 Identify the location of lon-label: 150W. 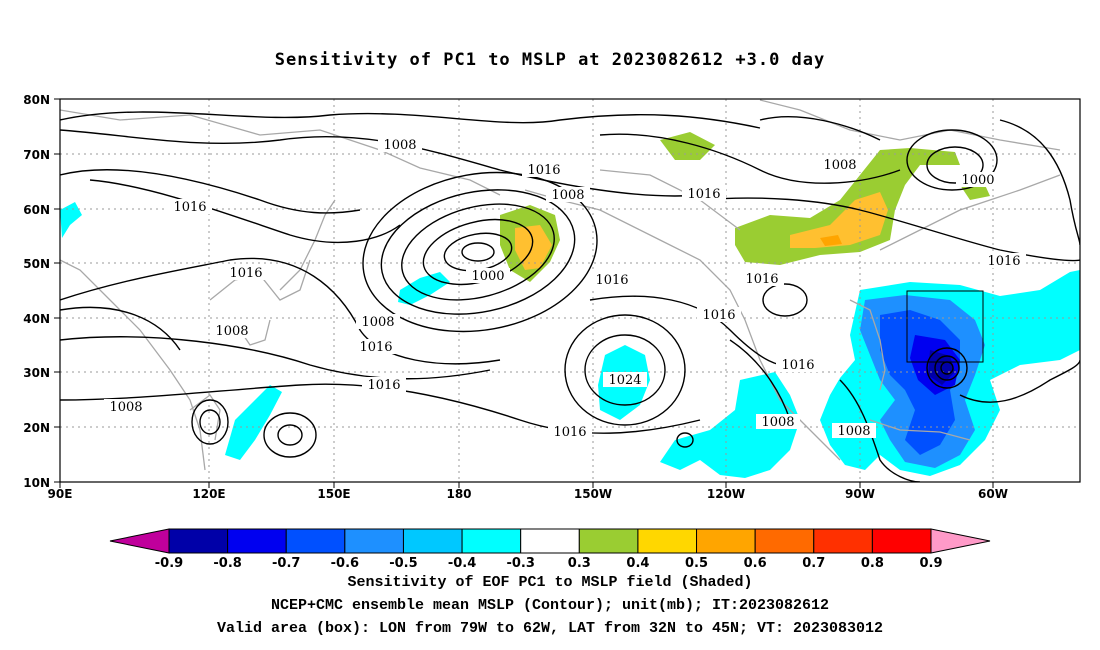
(593, 494).